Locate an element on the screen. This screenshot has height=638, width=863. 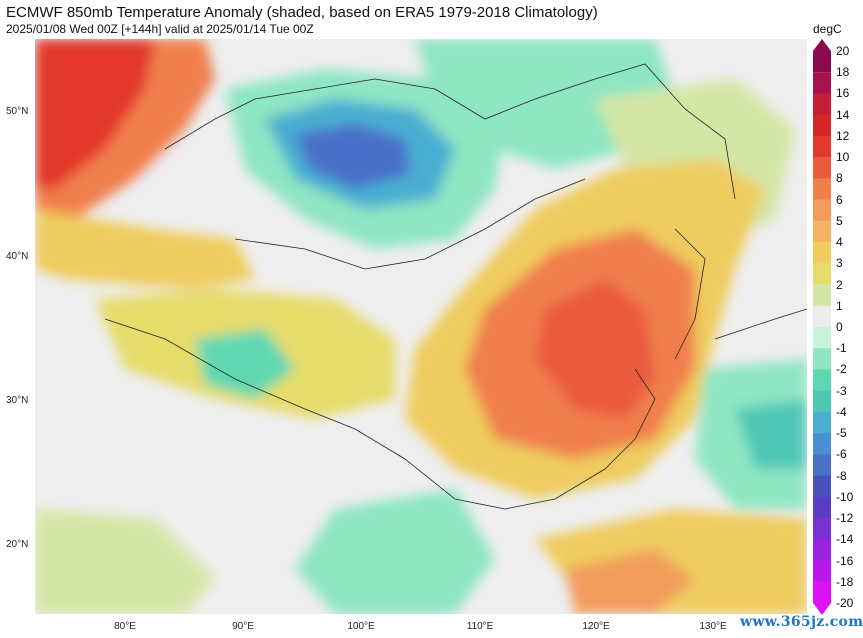
colorbar is located at coordinates (822, 327).